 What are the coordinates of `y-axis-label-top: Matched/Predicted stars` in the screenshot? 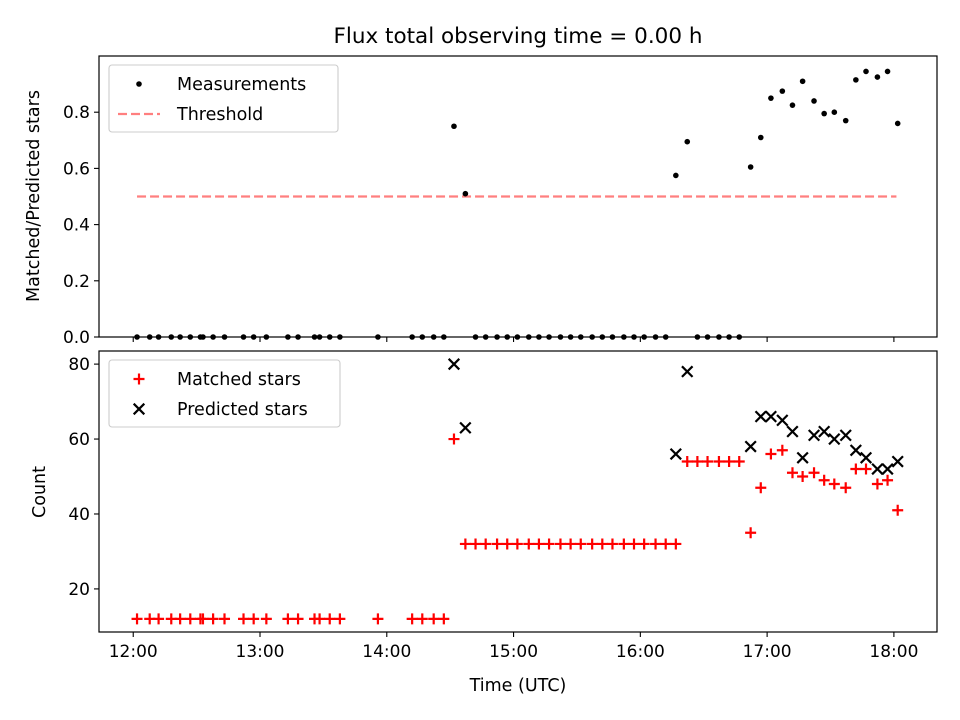 It's located at (34, 196).